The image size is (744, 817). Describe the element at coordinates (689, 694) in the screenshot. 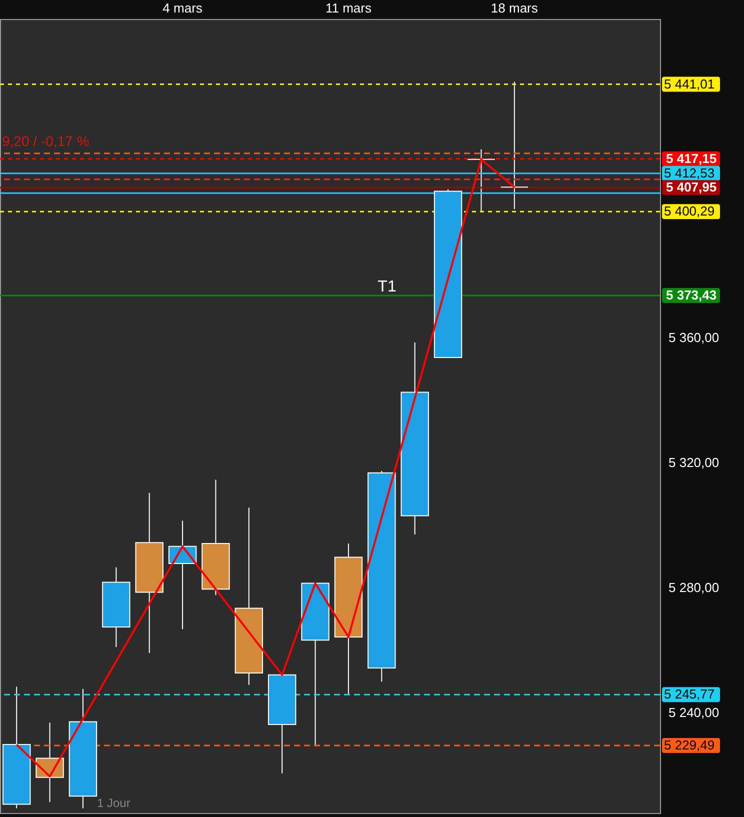

I see `ref-line-label: 5 245,77` at that location.